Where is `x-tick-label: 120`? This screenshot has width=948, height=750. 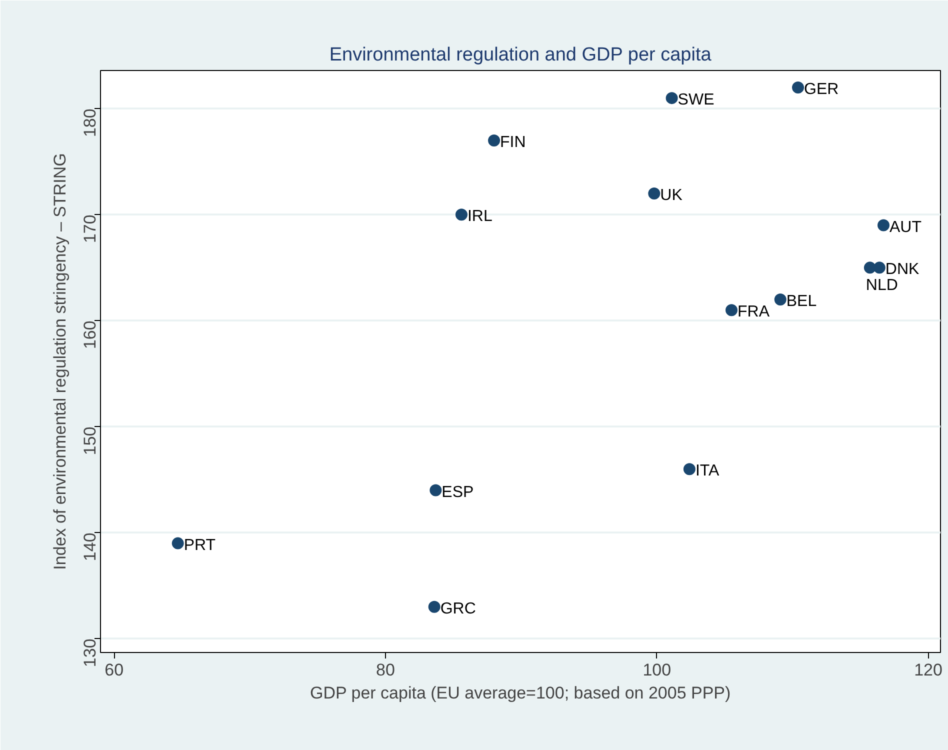
x-tick-label: 120 is located at coordinates (928, 670).